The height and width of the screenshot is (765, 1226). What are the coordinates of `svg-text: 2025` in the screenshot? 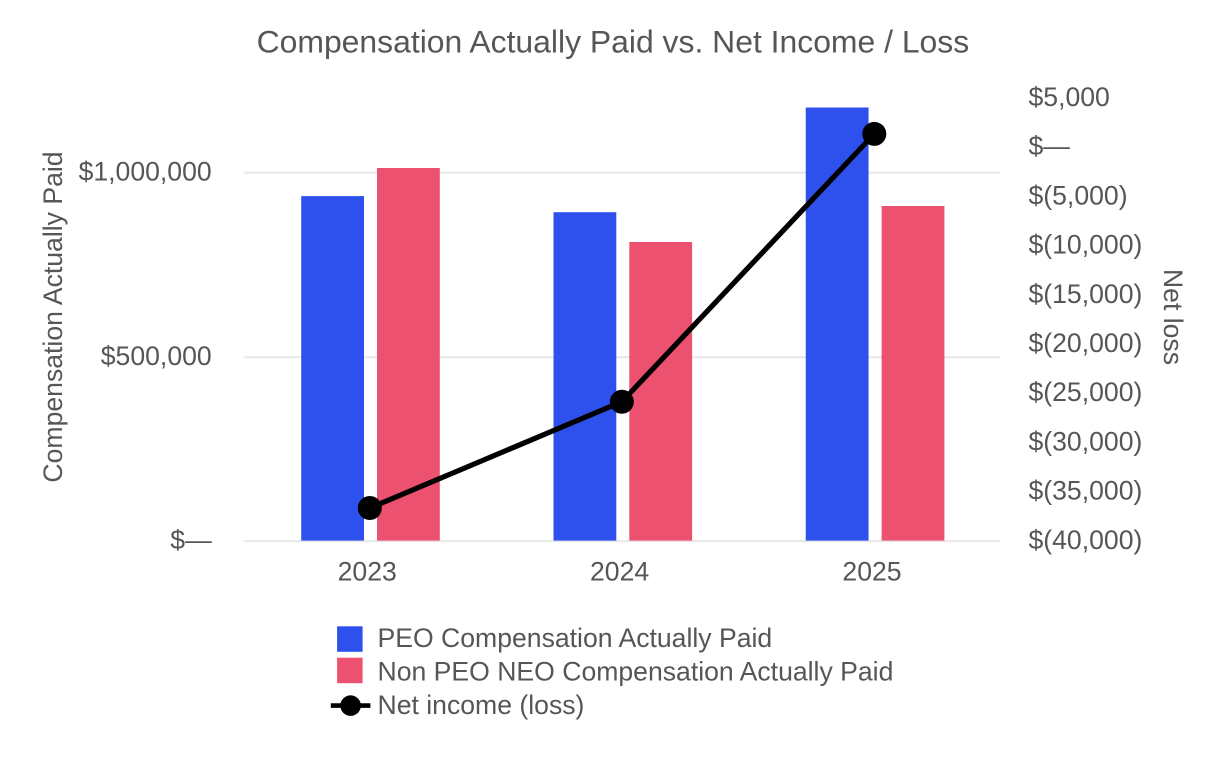 It's located at (871, 572).